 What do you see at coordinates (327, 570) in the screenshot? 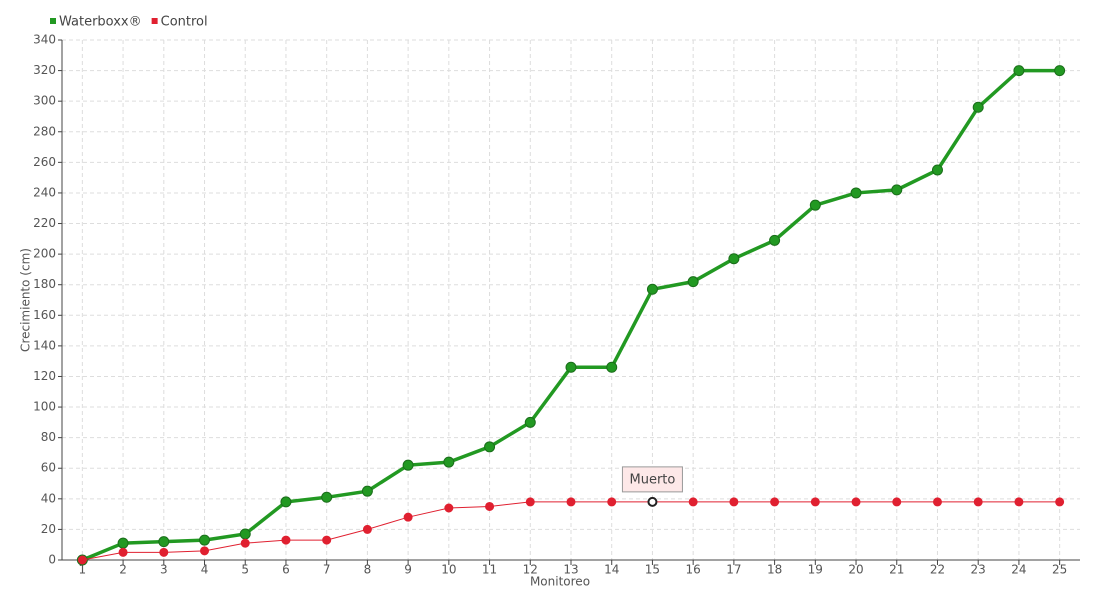
I see `x-tick-label: 7` at bounding box center [327, 570].